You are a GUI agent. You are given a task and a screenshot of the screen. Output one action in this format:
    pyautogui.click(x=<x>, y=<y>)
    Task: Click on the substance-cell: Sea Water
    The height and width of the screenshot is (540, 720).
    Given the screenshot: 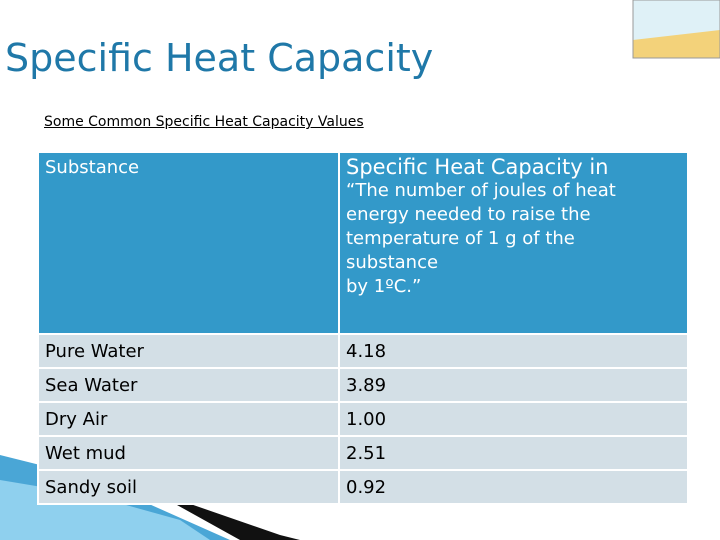 What is the action you would take?
    pyautogui.click(x=188, y=385)
    